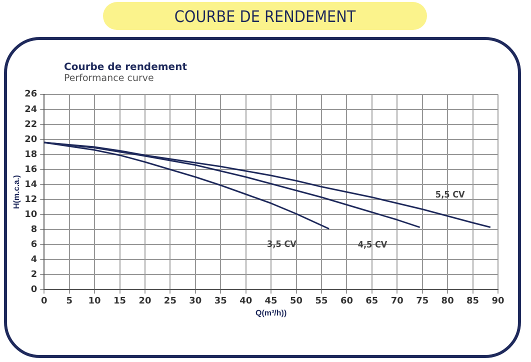 The image size is (531, 362). What do you see at coordinates (31, 185) in the screenshot?
I see `y-tick-label: 14` at bounding box center [31, 185].